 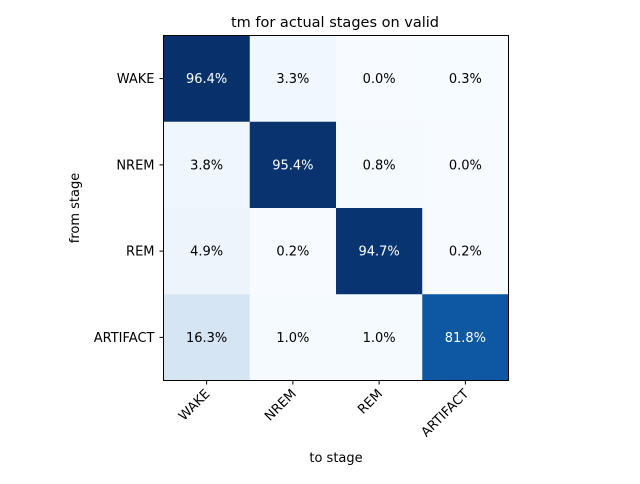 What do you see at coordinates (446, 414) in the screenshot?
I see `x-tick-label: ARTIFACT` at bounding box center [446, 414].